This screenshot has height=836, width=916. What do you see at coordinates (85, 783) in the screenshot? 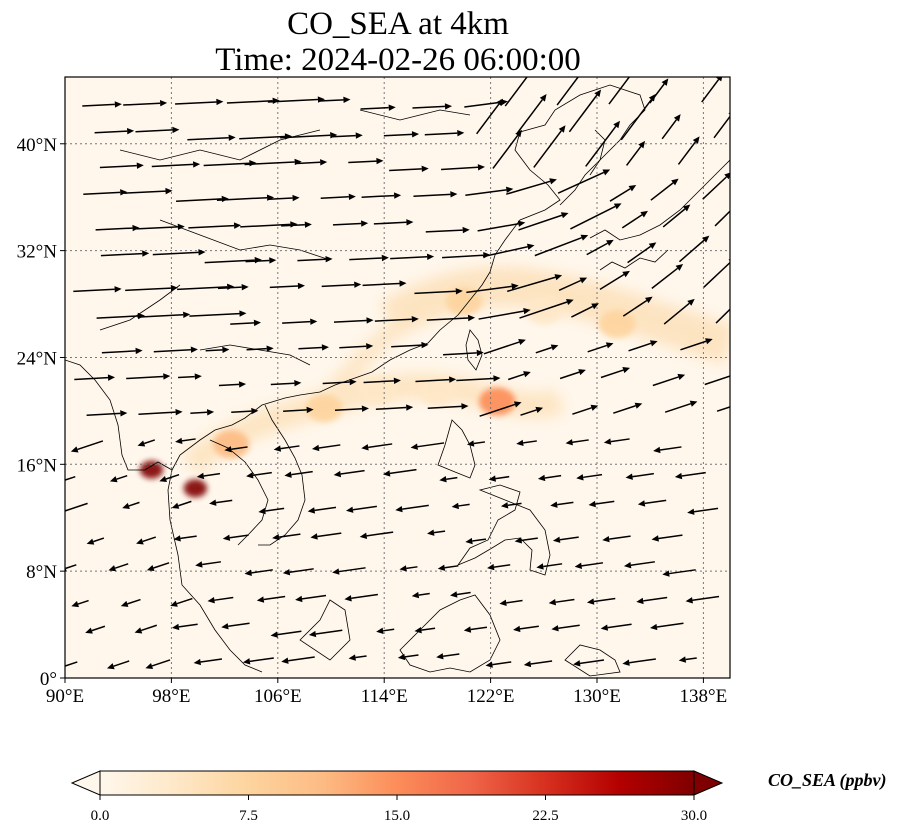
I see `colorbar-extend-min` at bounding box center [85, 783].